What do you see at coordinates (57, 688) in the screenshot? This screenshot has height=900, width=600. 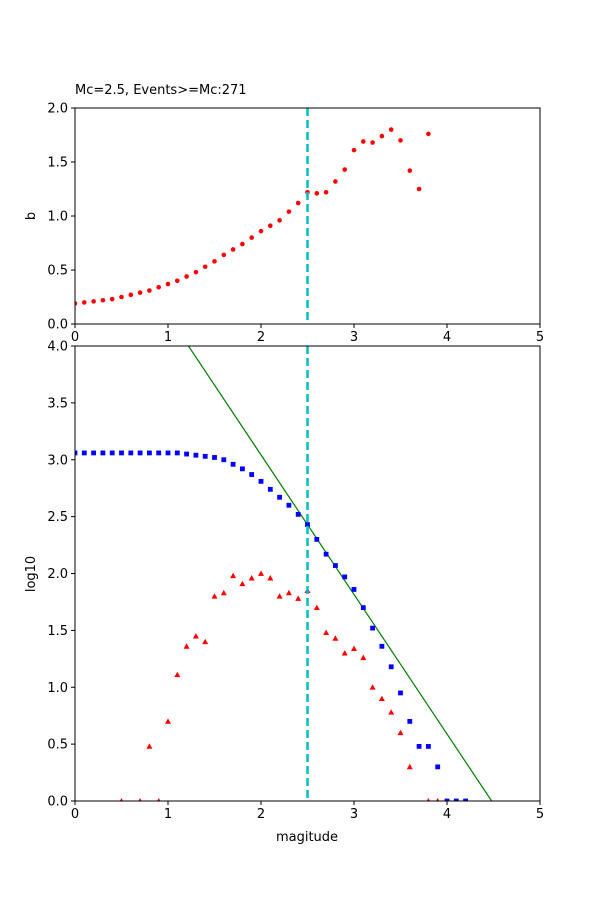 I see `fmd-y-tick-label: 1.0` at bounding box center [57, 688].